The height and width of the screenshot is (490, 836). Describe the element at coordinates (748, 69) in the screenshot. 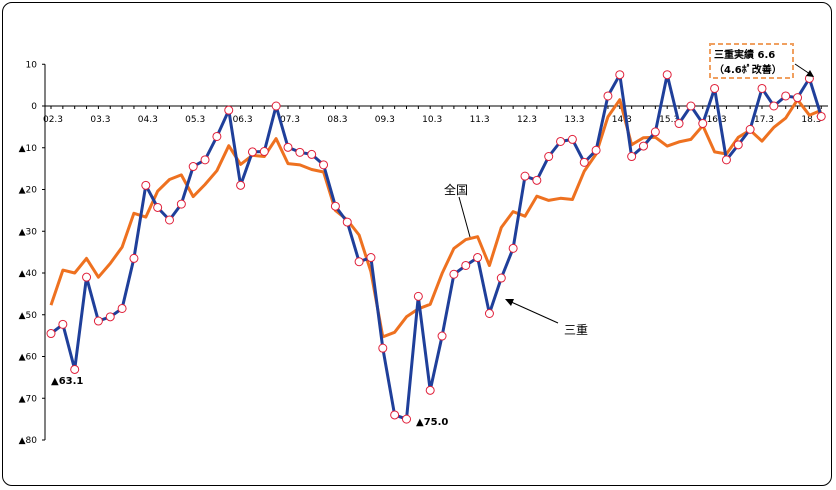

I see `callout-text-improvement: （4.6ﾎﾟ改善）` at that location.